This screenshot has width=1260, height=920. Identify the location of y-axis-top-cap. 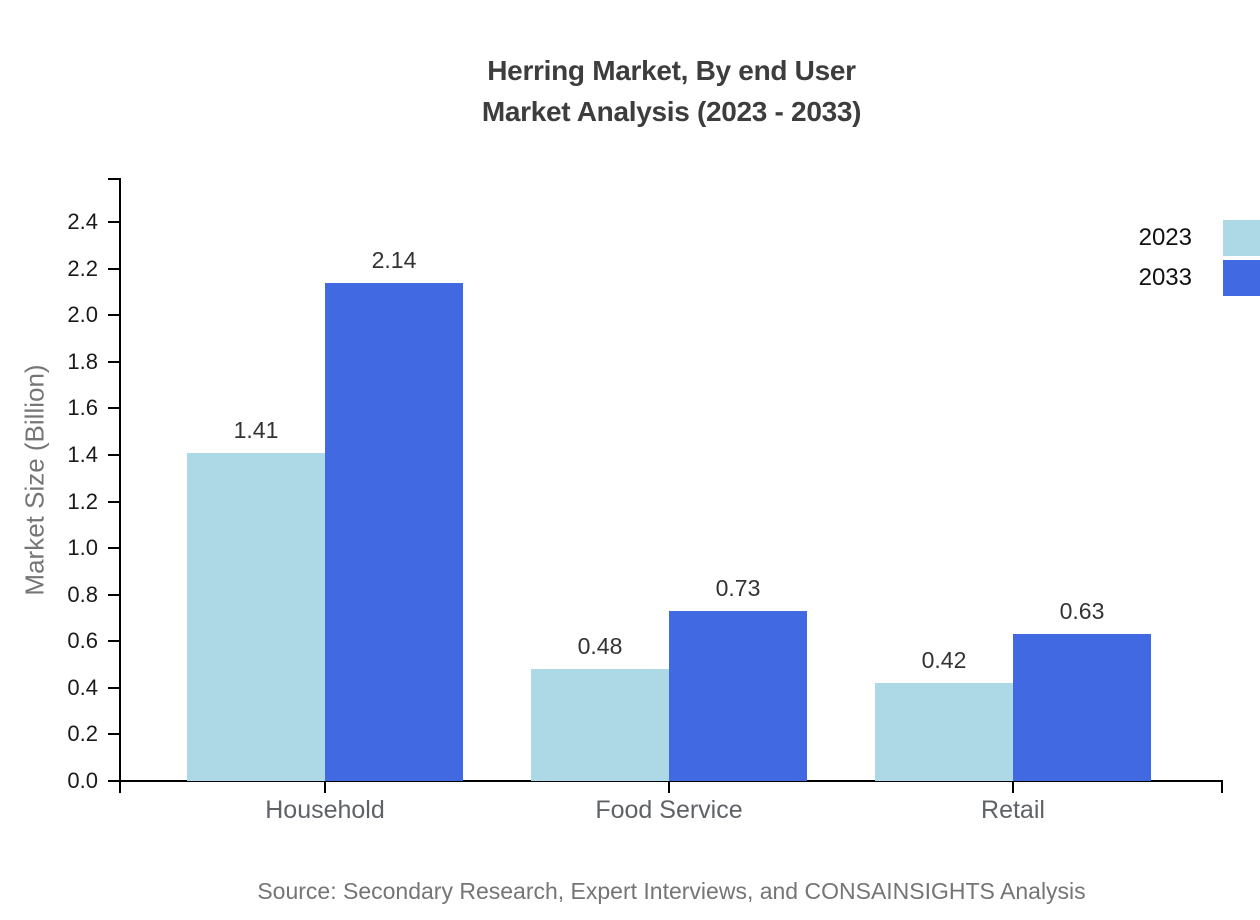
(114, 179).